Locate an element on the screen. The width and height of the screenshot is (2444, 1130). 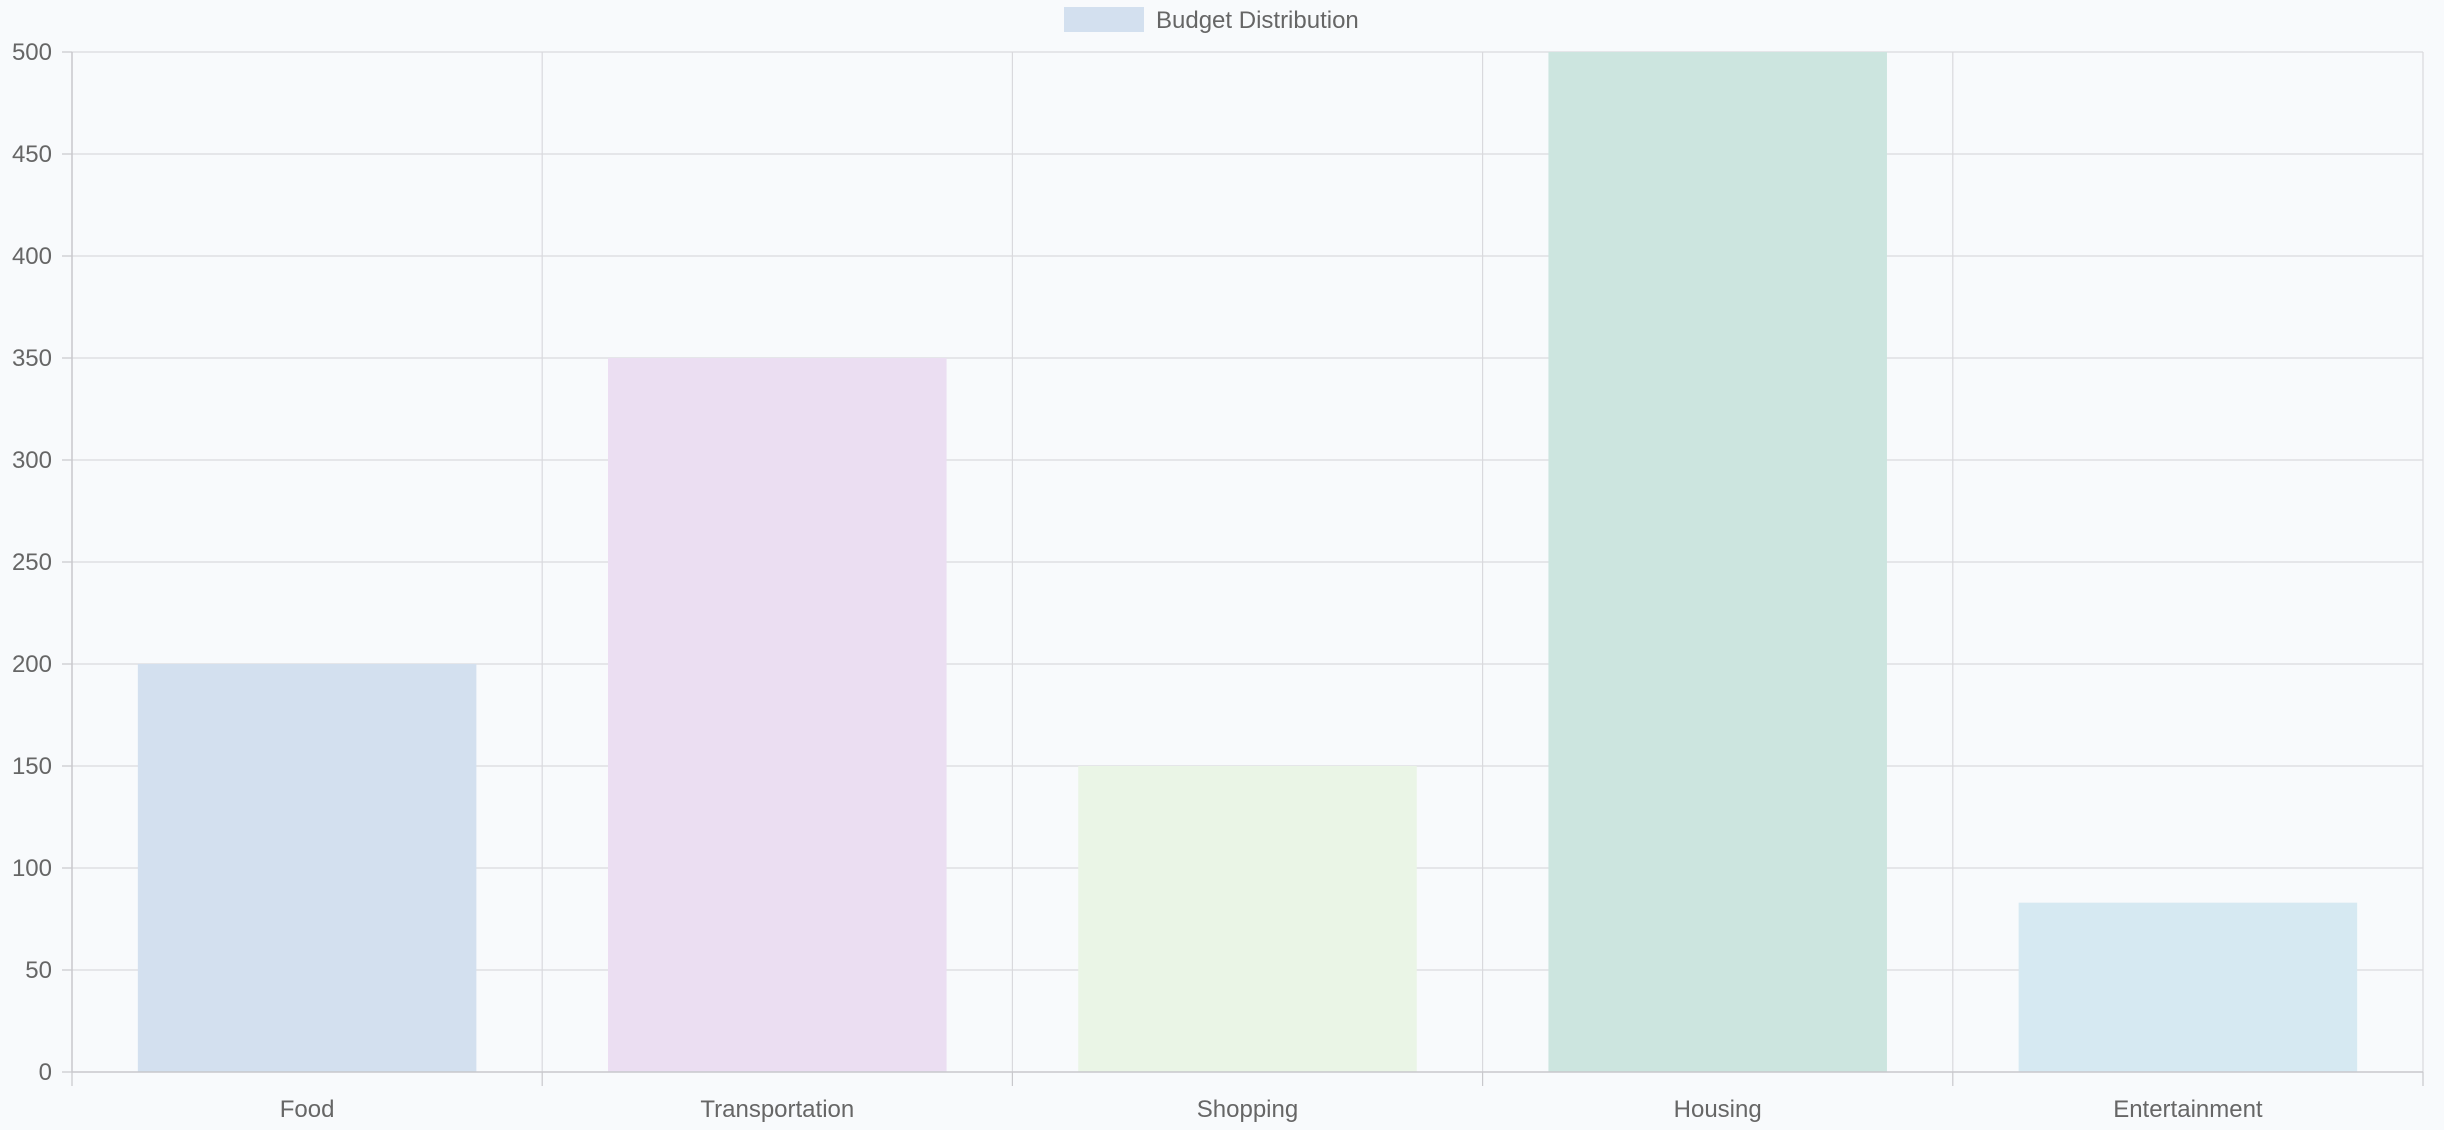
x-tick-label: Housing is located at coordinates (1718, 1109).